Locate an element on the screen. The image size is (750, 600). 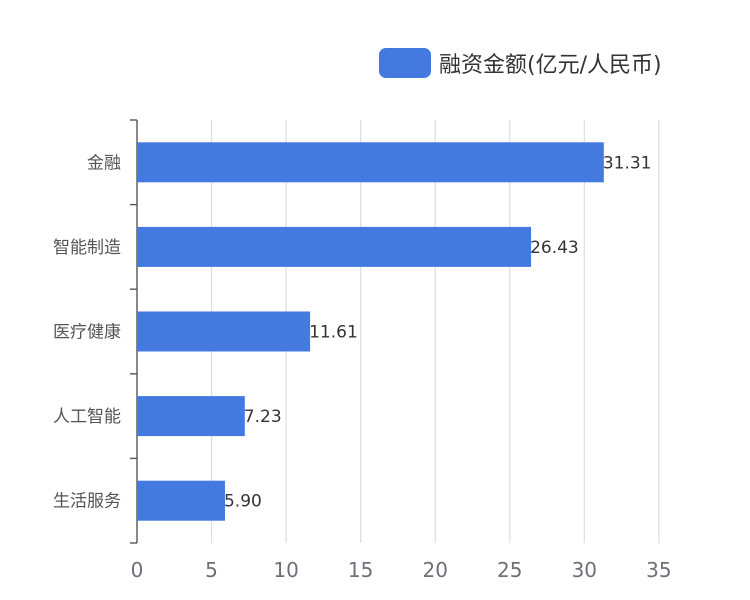
x-tick-label: 5 is located at coordinates (211, 570).